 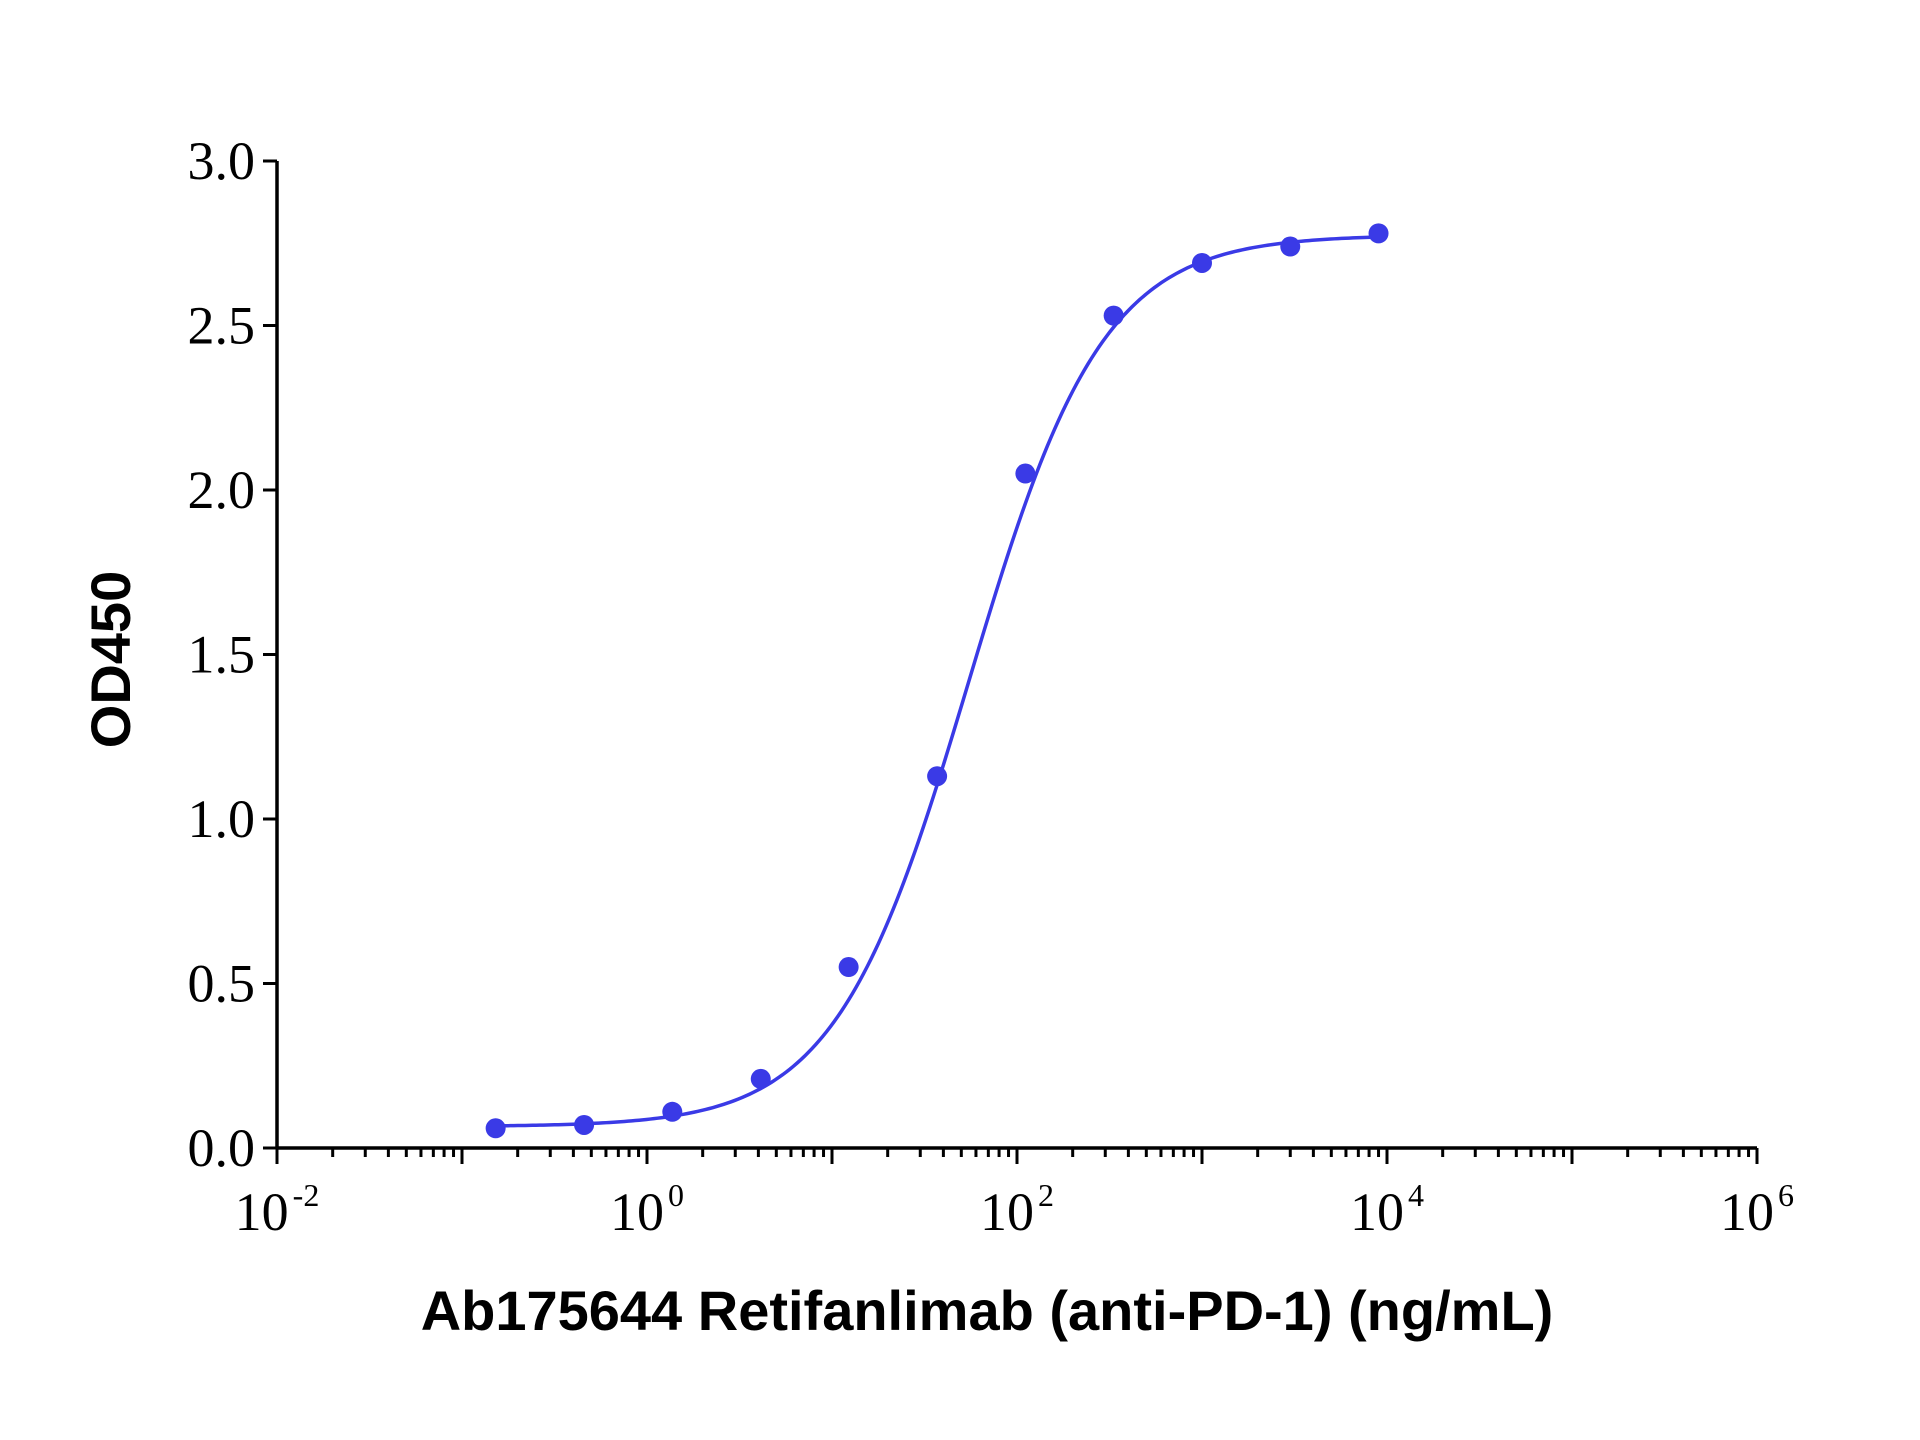 I want to click on y-axis-tick-labels: 0.0 0.5 1.0 1.5 2.0 2.5 3.0, so click(x=222, y=654).